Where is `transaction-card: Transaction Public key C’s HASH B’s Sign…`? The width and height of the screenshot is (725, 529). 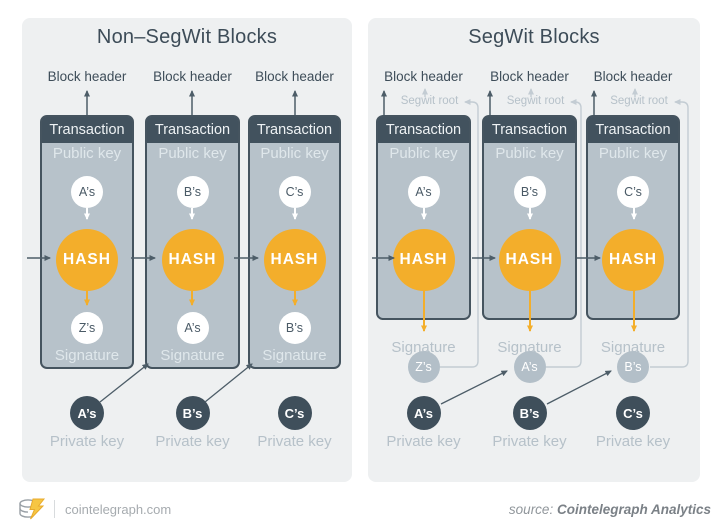 transaction-card: Transaction Public key C’s HASH B’s Sign… is located at coordinates (294, 242).